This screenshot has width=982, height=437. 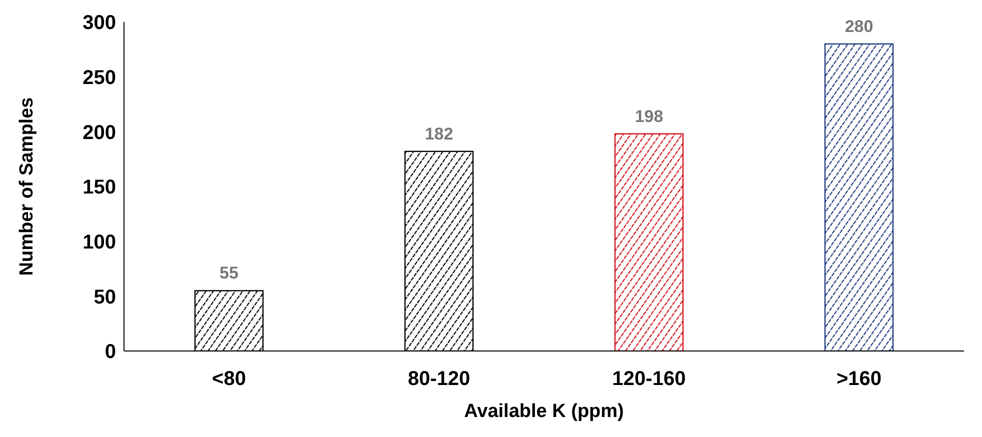 What do you see at coordinates (649, 116) in the screenshot?
I see `data-label: 198` at bounding box center [649, 116].